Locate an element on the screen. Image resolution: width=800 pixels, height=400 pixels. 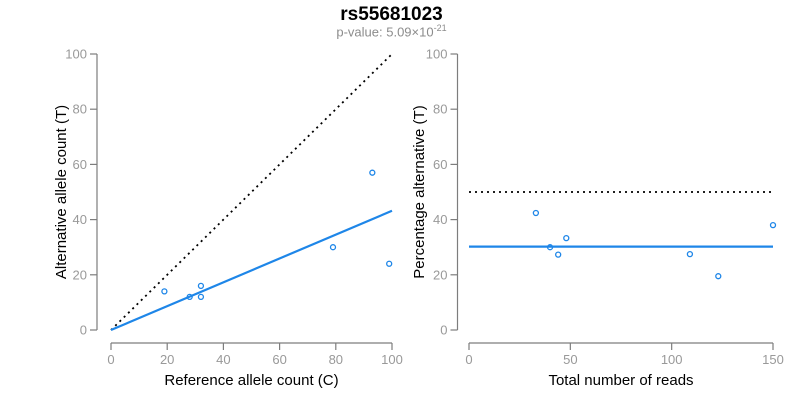
y-axis-label: Percentage alternative (T) is located at coordinates (419, 191).